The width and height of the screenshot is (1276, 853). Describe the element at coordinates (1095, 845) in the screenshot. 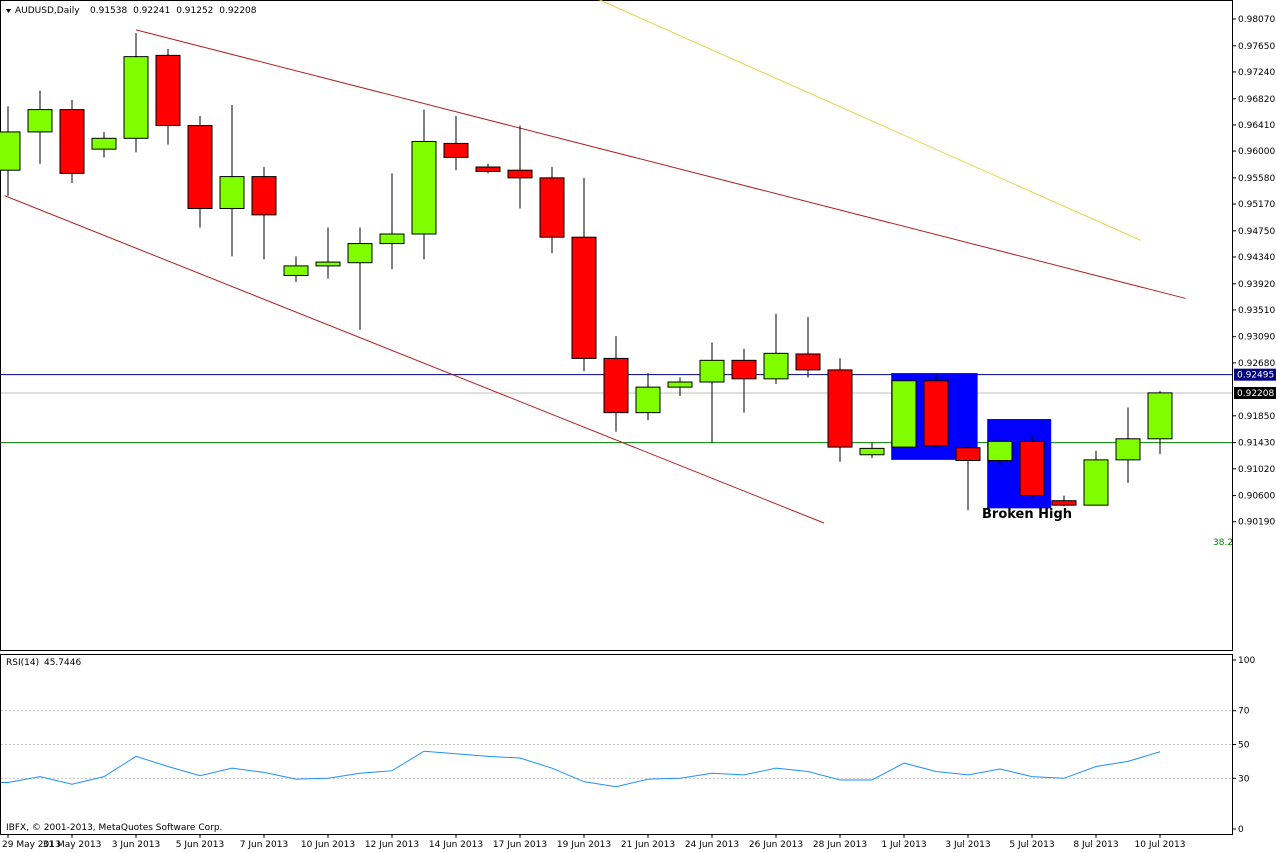

I see `date-tick-label: 8 Jul 2013` at that location.